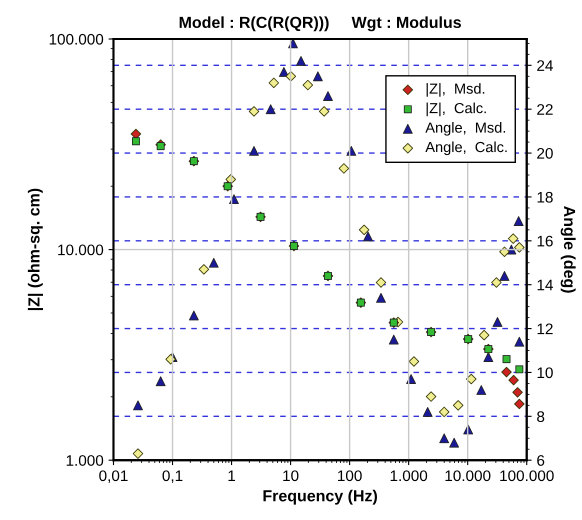 The width and height of the screenshot is (582, 520). Describe the element at coordinates (465, 129) in the screenshot. I see `legend-label: Angle, Msd.` at that location.